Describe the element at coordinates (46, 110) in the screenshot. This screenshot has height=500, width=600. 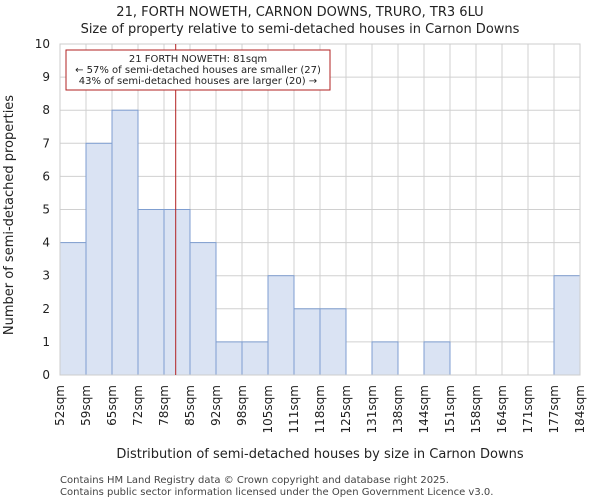
I see `y-tick-label: 8` at that location.